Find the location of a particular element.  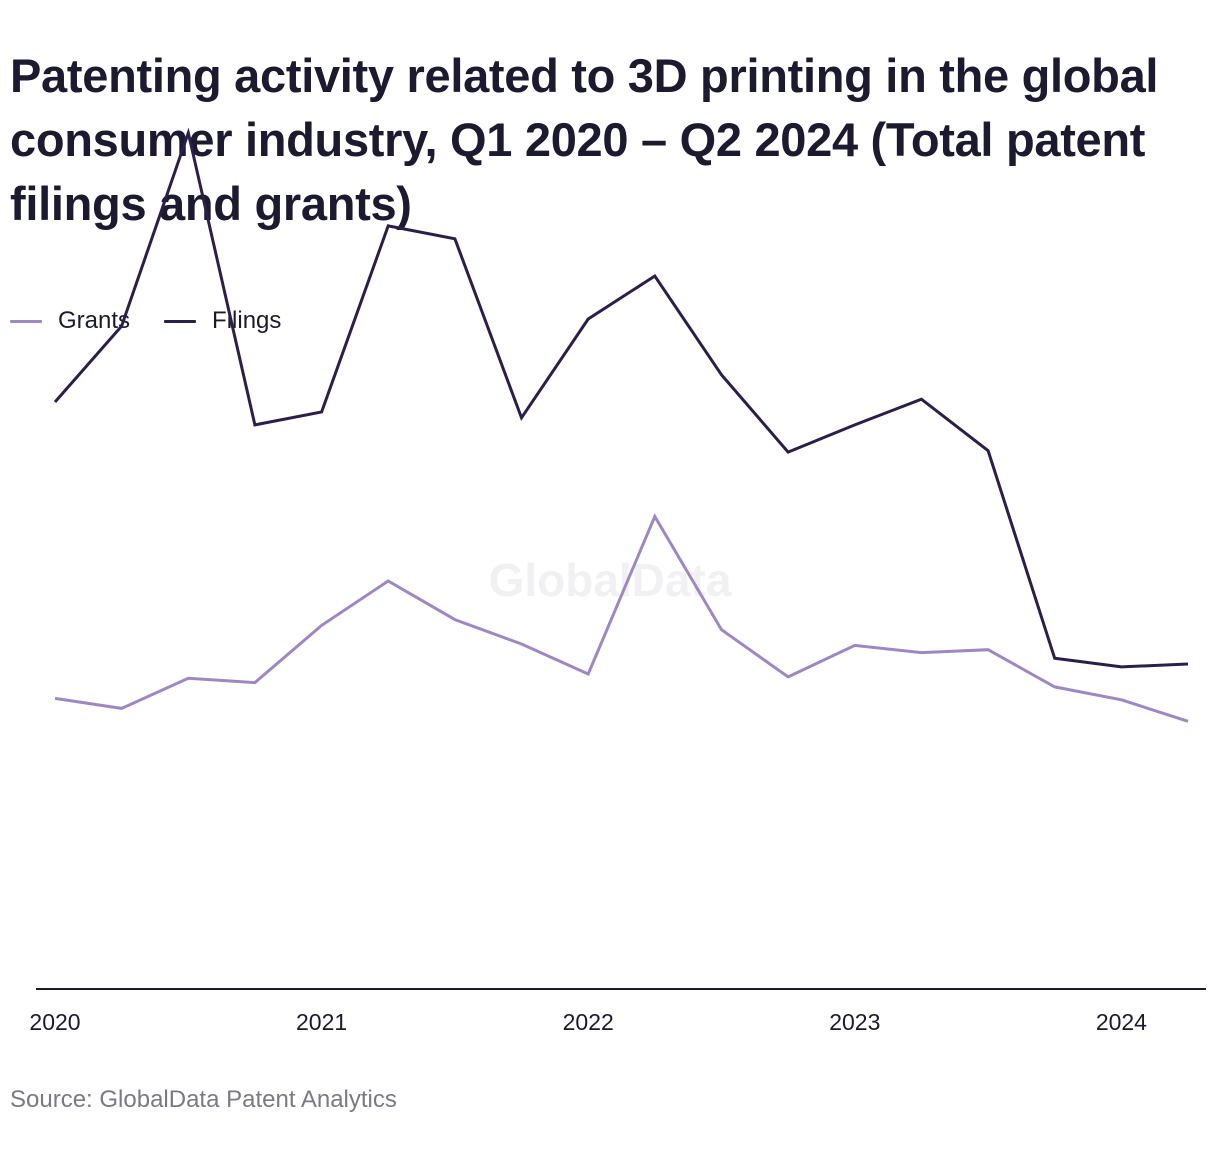

legend-swatch-filings is located at coordinates (180, 321).